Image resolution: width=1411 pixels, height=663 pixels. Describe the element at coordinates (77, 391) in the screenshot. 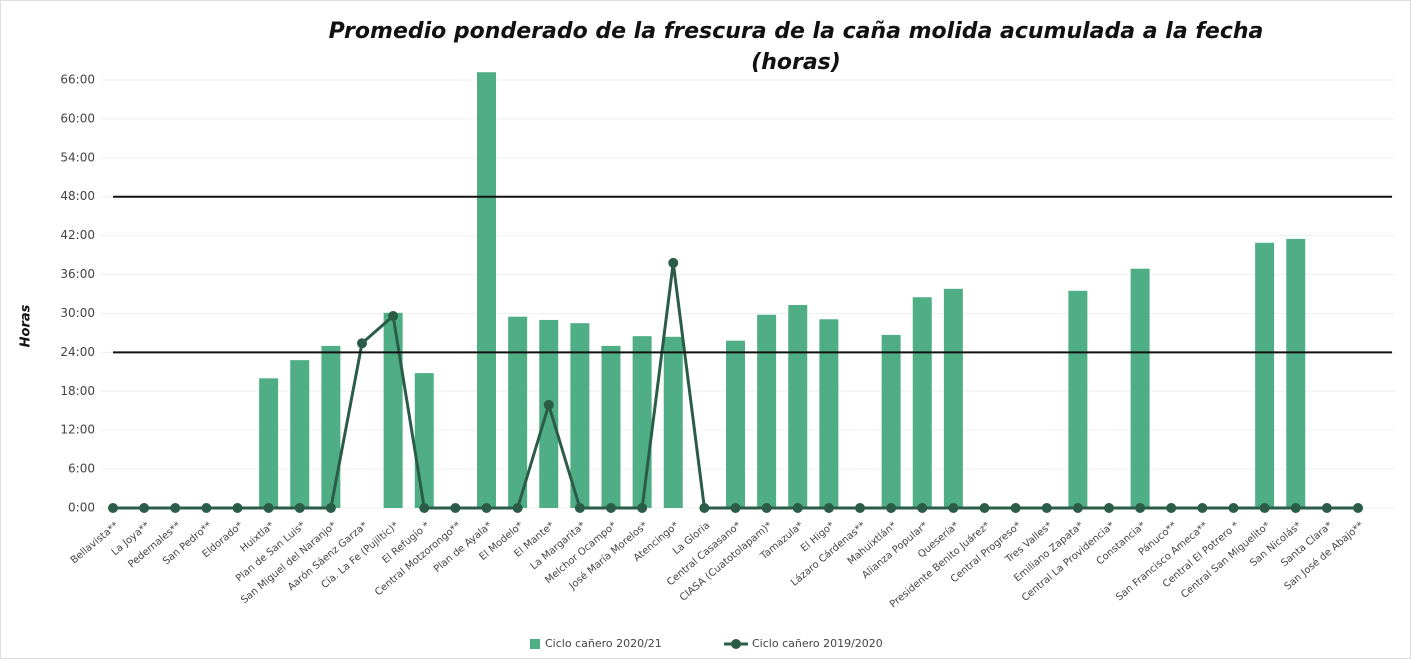

I see `y-tick-label: 18:00` at that location.